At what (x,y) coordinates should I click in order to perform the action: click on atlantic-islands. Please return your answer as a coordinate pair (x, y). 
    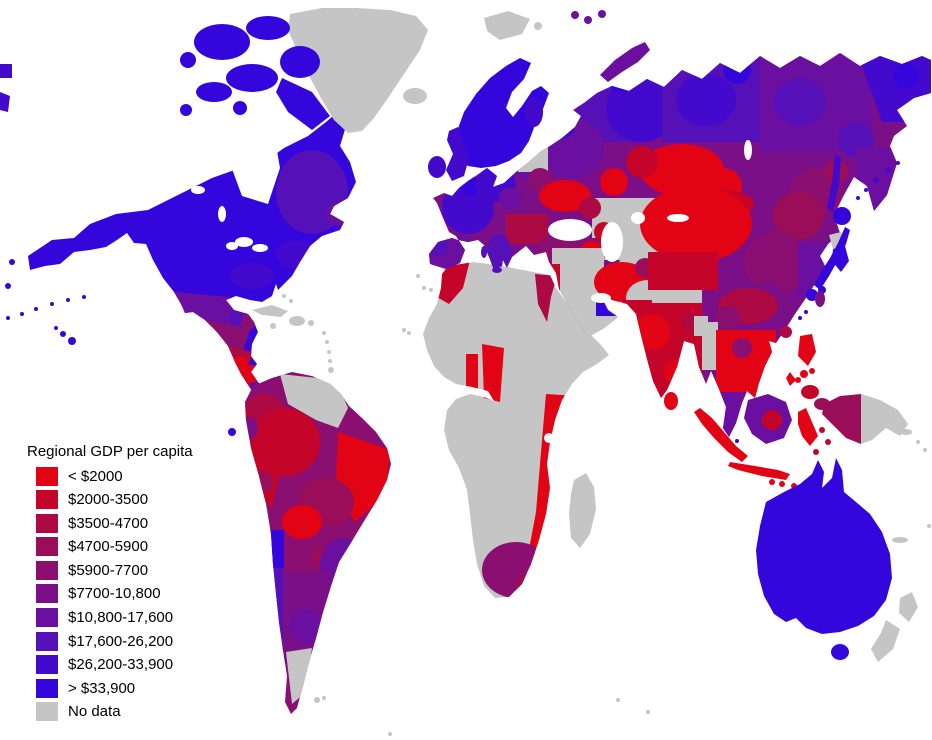
    Looking at the image, I should click on (373, 505).